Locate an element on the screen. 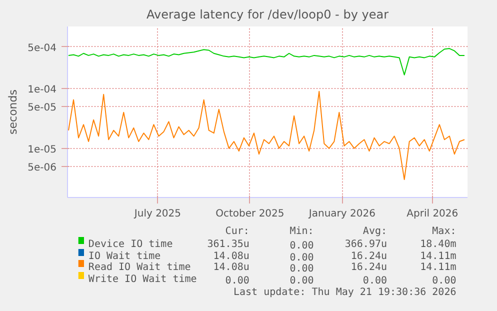  text: Avg: is located at coordinates (375, 231).